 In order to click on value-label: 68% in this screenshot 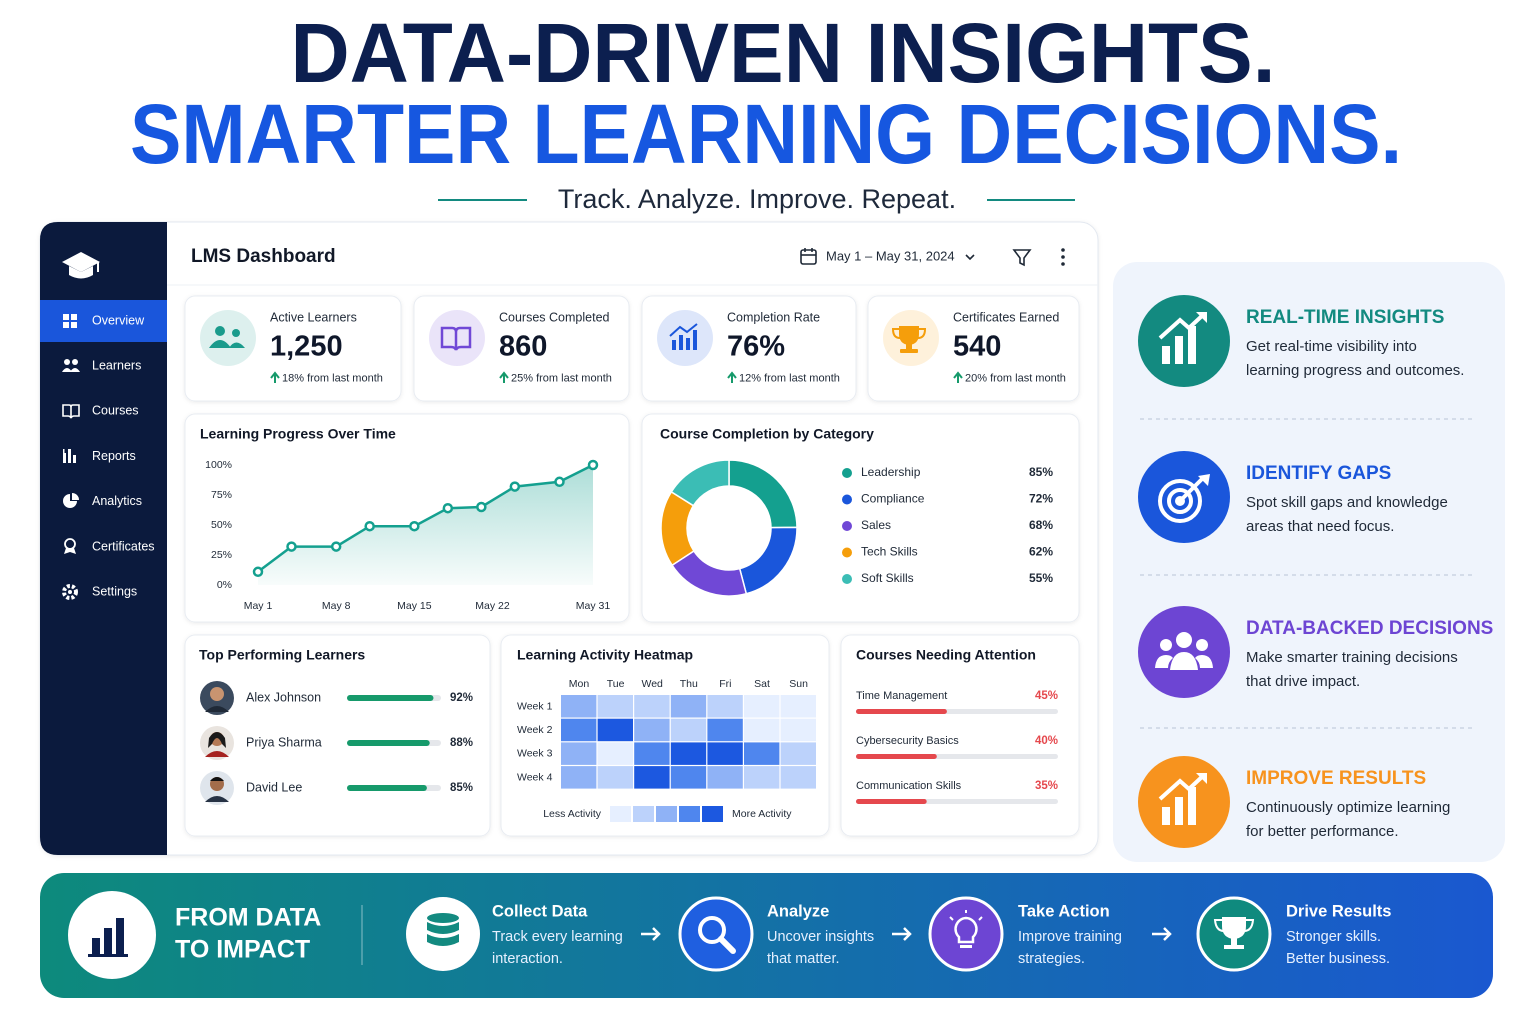, I will do `click(1041, 525)`.